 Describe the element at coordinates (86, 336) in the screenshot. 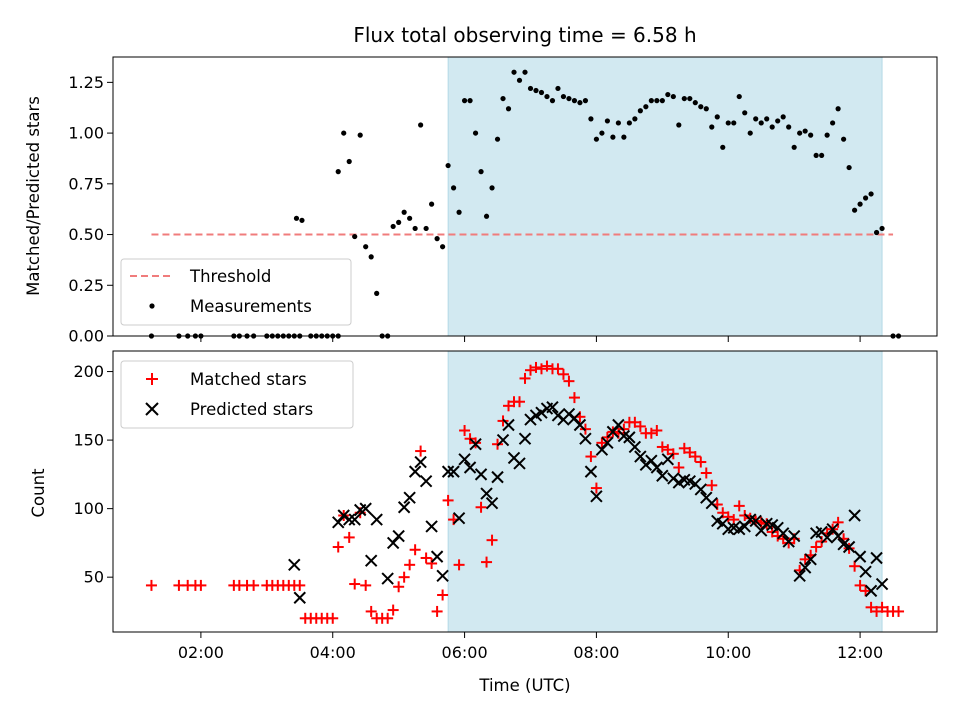

I see `y-tick-label: 0.00` at that location.